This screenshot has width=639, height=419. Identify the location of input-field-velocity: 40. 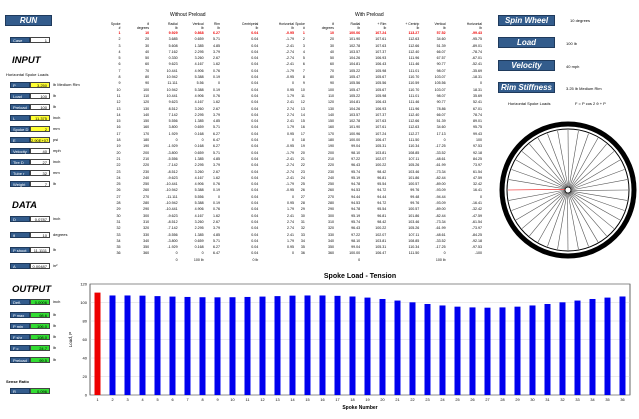
(40, 151).